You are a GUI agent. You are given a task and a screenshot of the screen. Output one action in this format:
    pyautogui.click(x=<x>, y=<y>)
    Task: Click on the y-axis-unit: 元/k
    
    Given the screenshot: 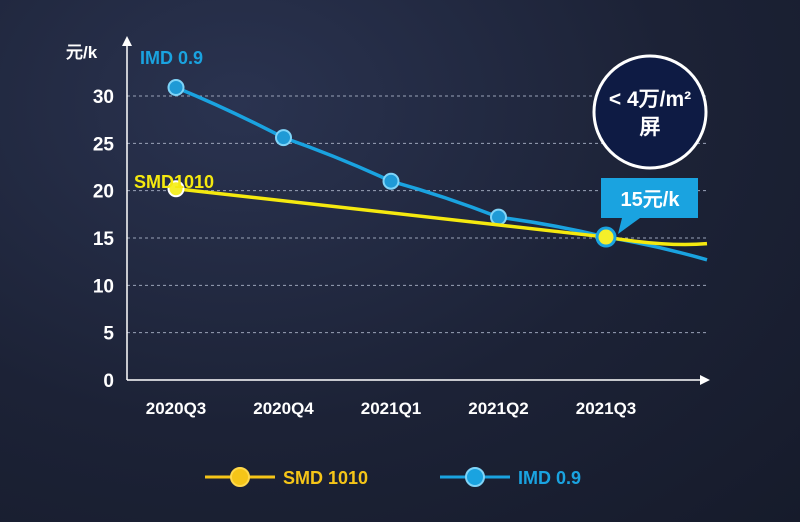 What is the action you would take?
    pyautogui.click(x=82, y=52)
    